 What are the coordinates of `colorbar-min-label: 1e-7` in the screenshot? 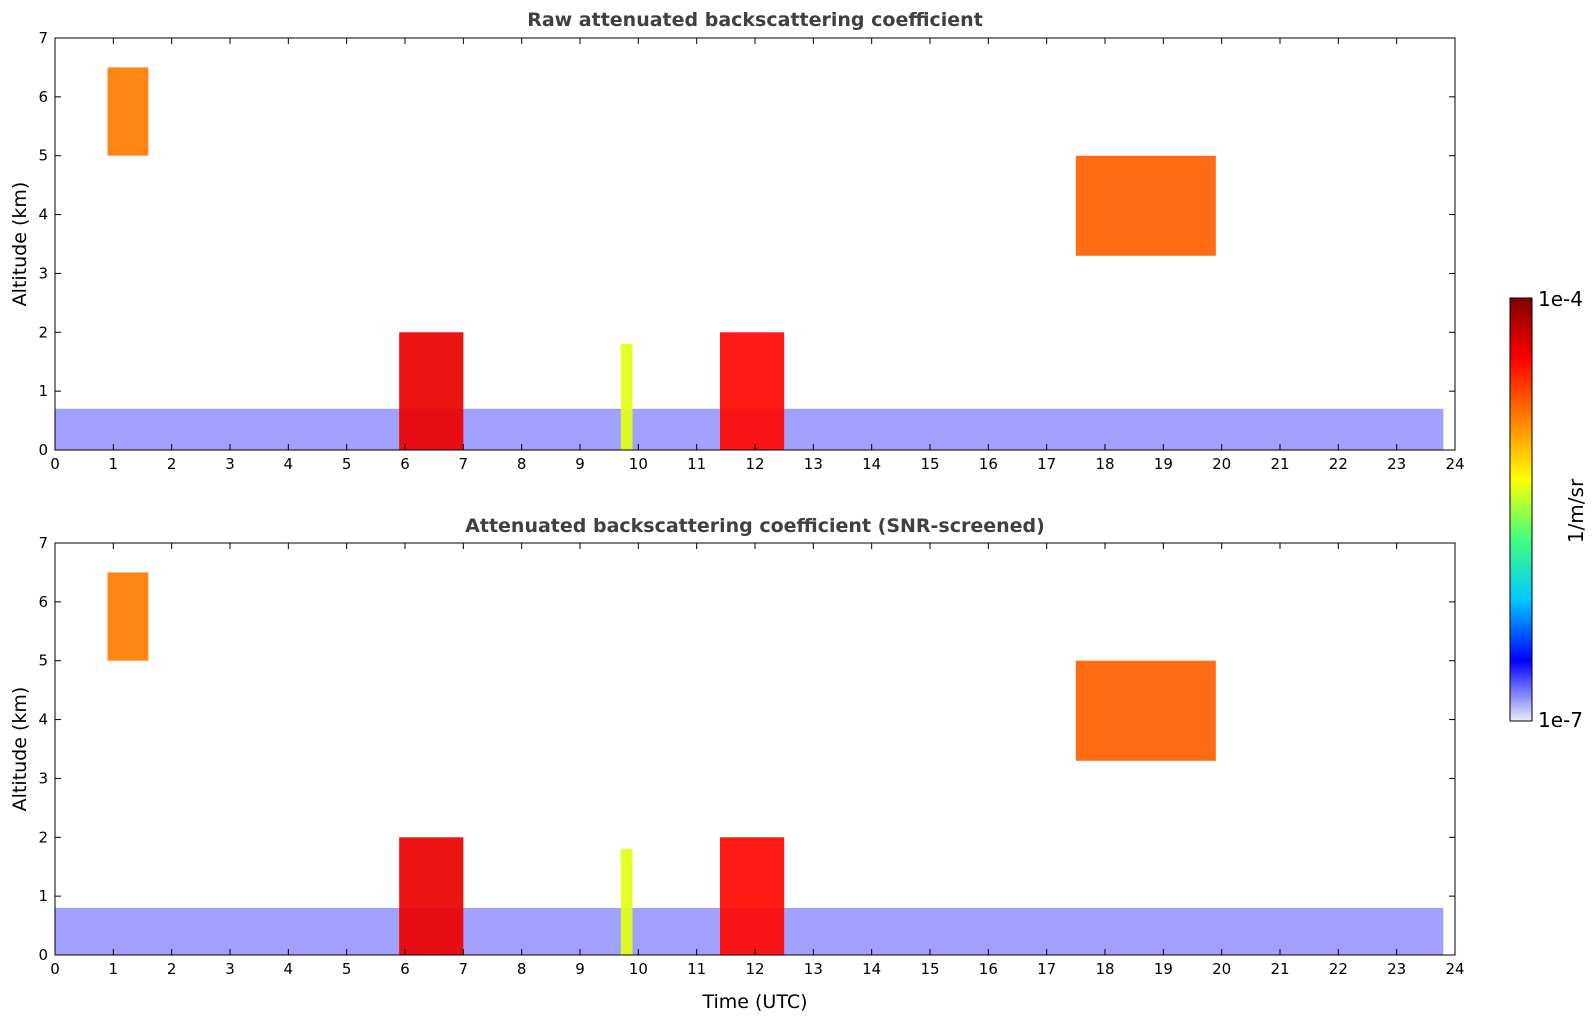 It's located at (1560, 720).